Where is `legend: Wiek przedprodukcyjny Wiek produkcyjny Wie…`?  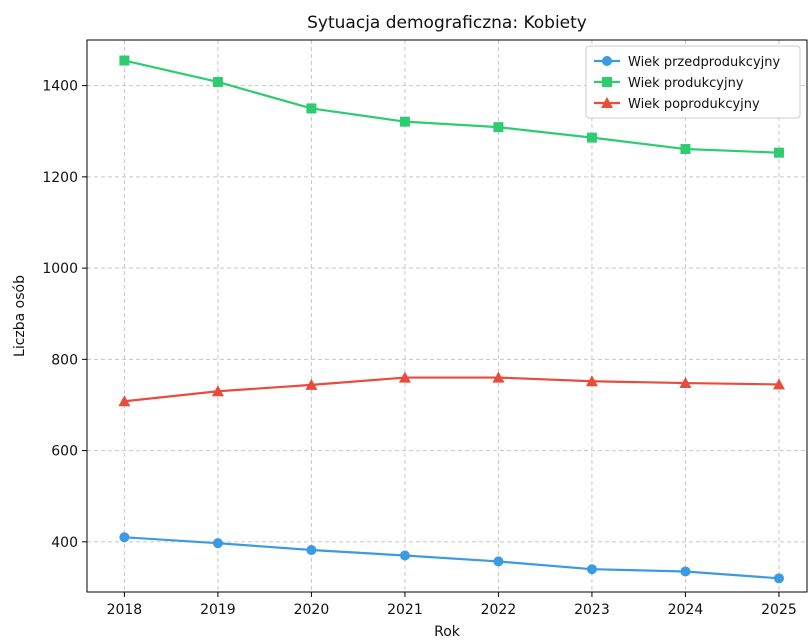
legend: Wiek przedprodukcyjny Wiek produkcyjny Wie… is located at coordinates (693, 82).